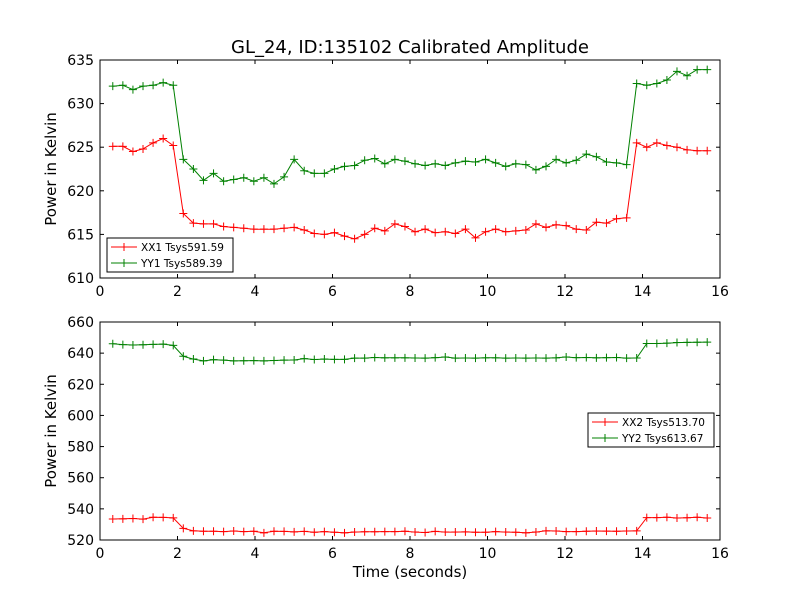 The image size is (800, 600). I want to click on y-tick-label: 580, so click(80, 448).